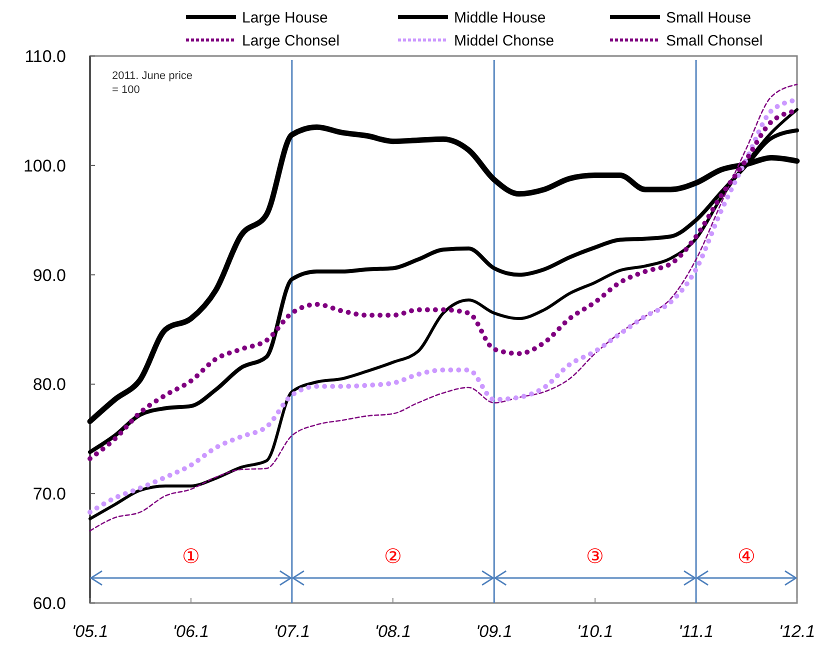 Image resolution: width=827 pixels, height=647 pixels. Describe the element at coordinates (191, 557) in the screenshot. I see `annotation: ①` at that location.